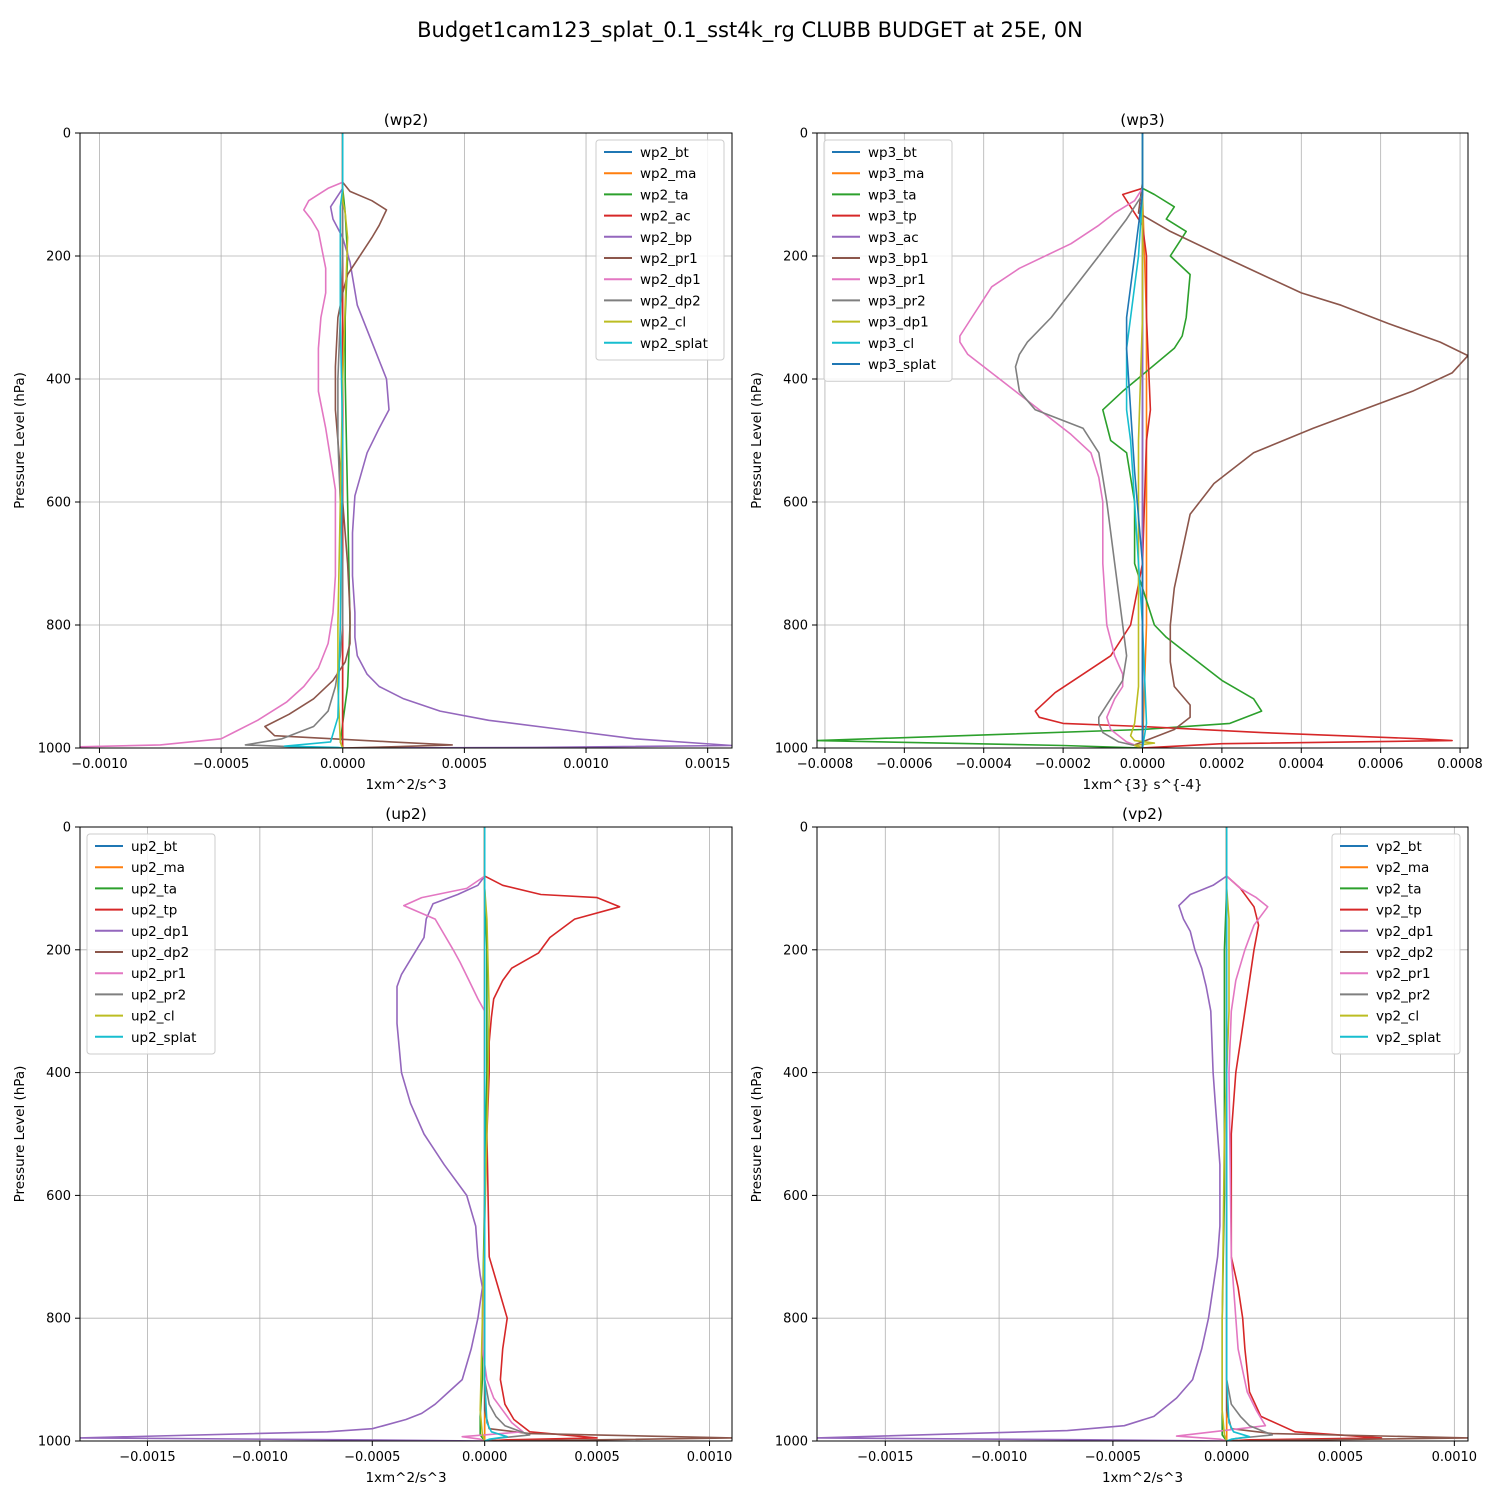 The height and width of the screenshot is (1500, 1500). What do you see at coordinates (1063, 764) in the screenshot?
I see `x-tick-label: −0.0002` at bounding box center [1063, 764].